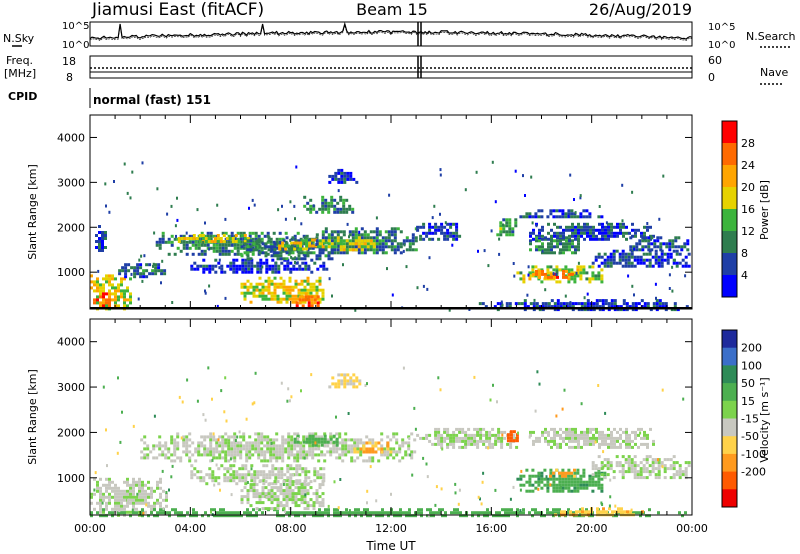 Image resolution: width=800 pixels, height=554 pixels. I want to click on x-tick-label: 08:00, so click(291, 528).